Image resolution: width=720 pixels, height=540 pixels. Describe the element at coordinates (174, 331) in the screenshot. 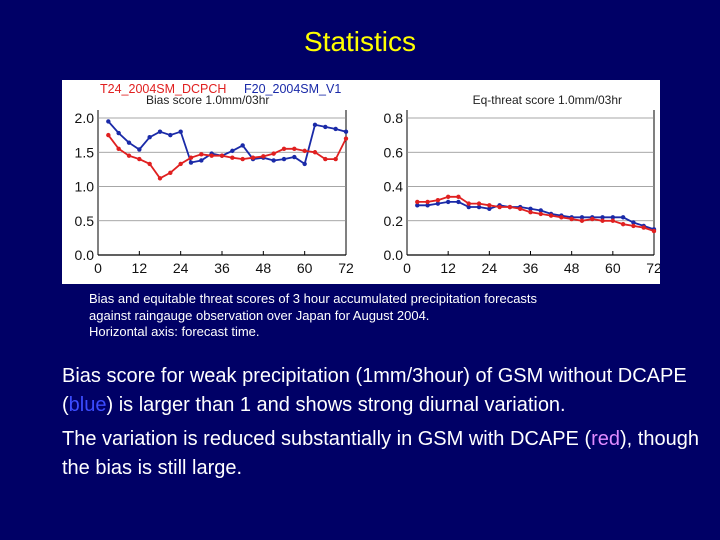

I see `caption-line-3: Horizontal axis: forecast time.` at that location.